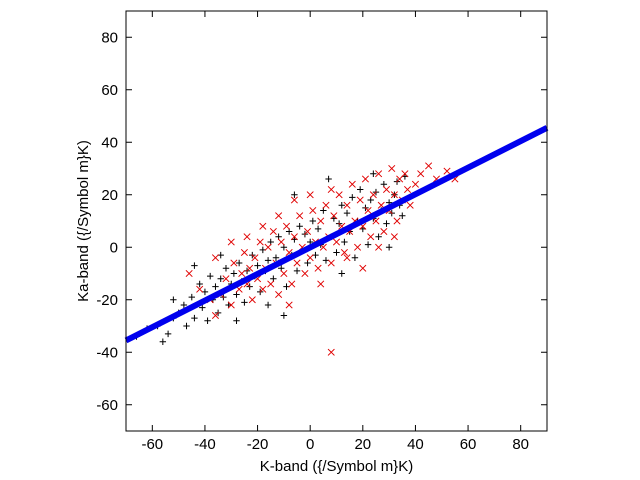 The width and height of the screenshot is (640, 480). Describe the element at coordinates (109, 90) in the screenshot. I see `y-tick-label: 60` at that location.